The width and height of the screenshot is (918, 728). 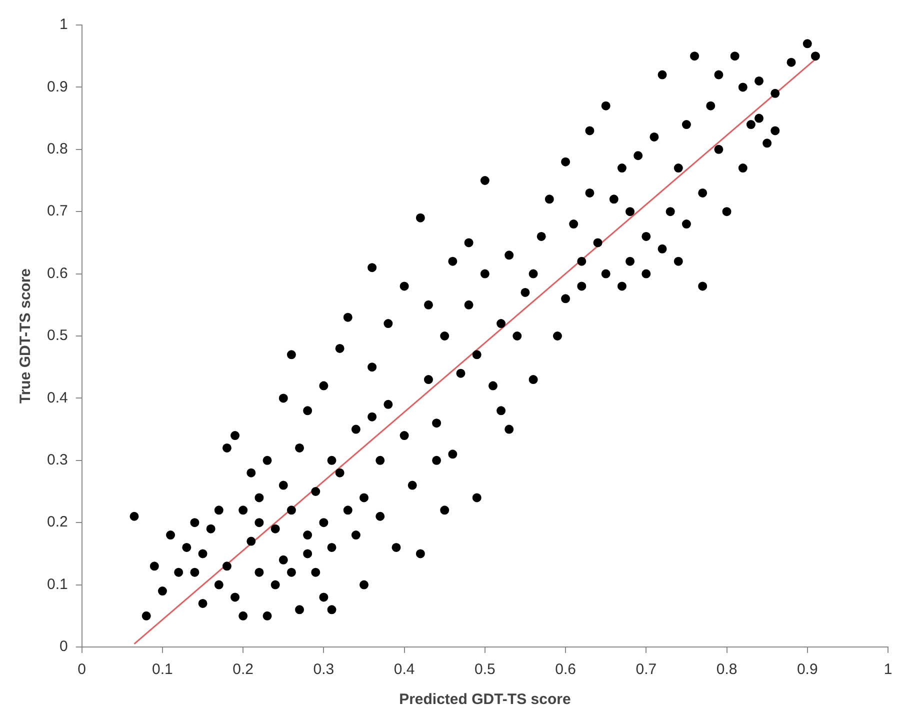 What do you see at coordinates (57, 211) in the screenshot?
I see `y-tick-label: 0.7` at bounding box center [57, 211].